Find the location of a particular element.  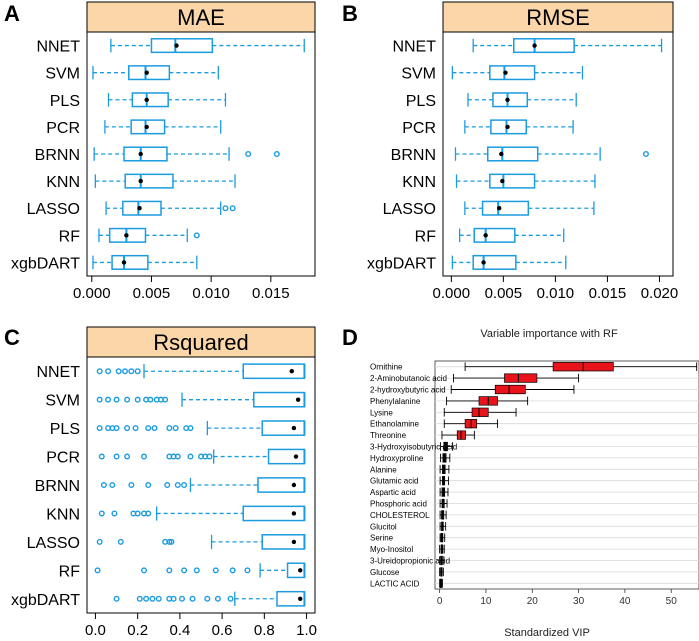

panel-letter-b: B is located at coordinates (350, 13).